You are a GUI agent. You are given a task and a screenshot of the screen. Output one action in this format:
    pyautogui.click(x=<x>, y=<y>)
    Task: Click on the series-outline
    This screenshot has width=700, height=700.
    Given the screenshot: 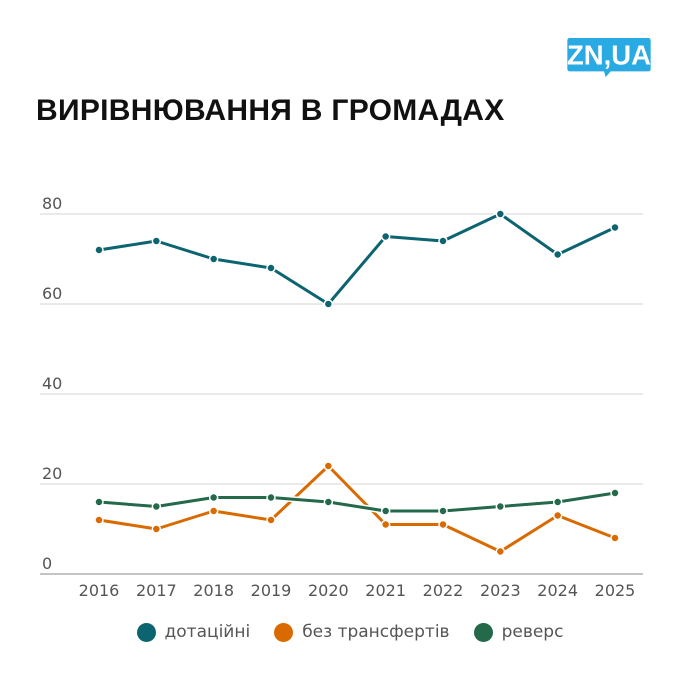 What is the action you would take?
    pyautogui.click(x=357, y=259)
    